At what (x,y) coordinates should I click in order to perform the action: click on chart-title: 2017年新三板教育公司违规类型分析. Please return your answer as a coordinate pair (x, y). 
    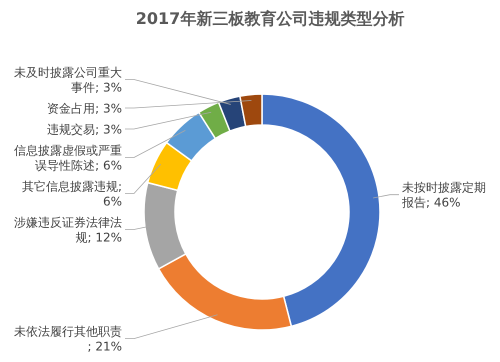
    Looking at the image, I should click on (270, 18).